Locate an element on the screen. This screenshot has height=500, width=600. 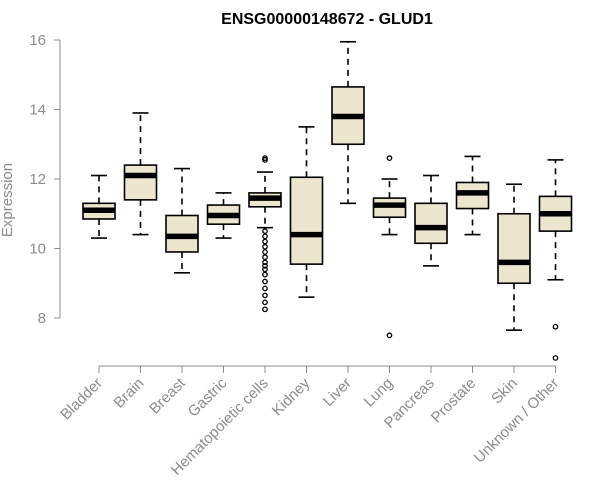
box-skin is located at coordinates (514, 257).